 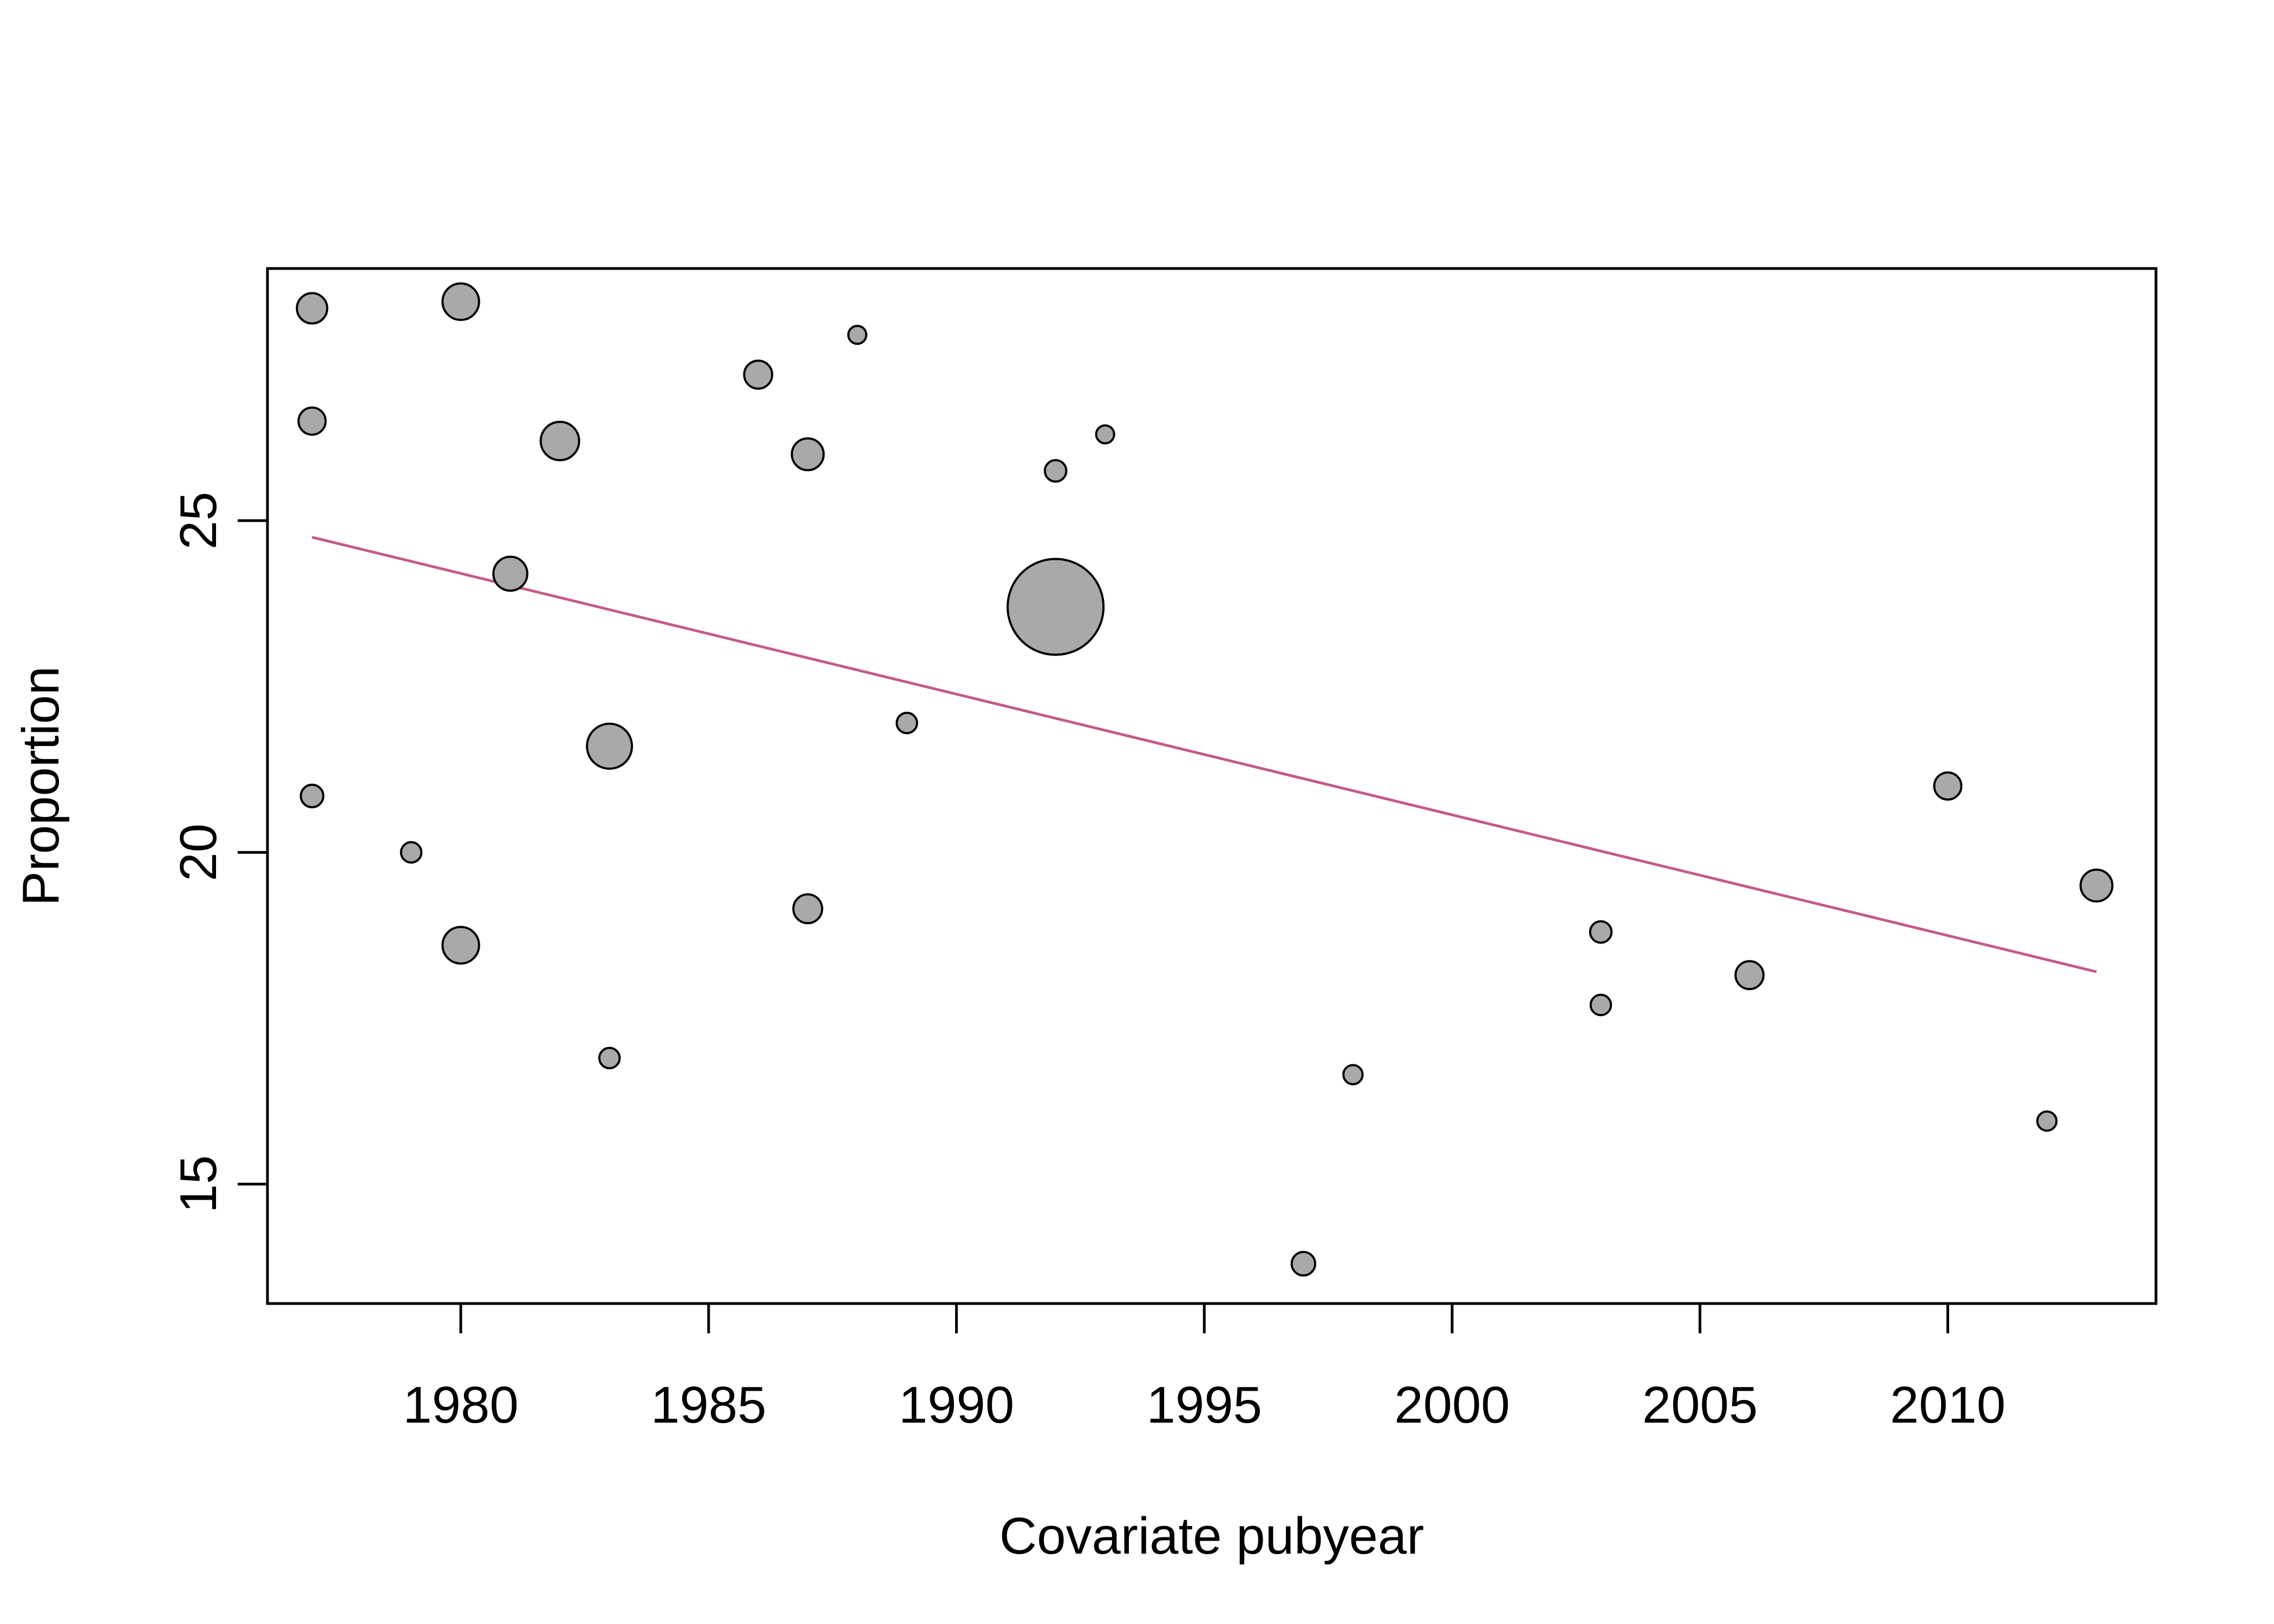 I want to click on y-tick-label: 25, so click(x=198, y=520).